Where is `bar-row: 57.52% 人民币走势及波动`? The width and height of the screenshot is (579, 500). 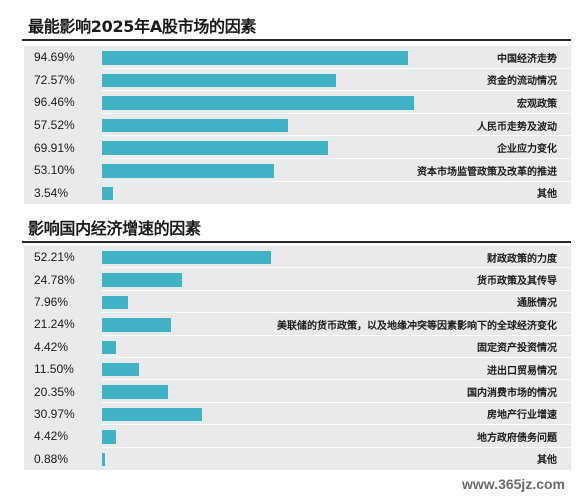 bar-row: 57.52% 人民币走势及波动 is located at coordinates (297, 125).